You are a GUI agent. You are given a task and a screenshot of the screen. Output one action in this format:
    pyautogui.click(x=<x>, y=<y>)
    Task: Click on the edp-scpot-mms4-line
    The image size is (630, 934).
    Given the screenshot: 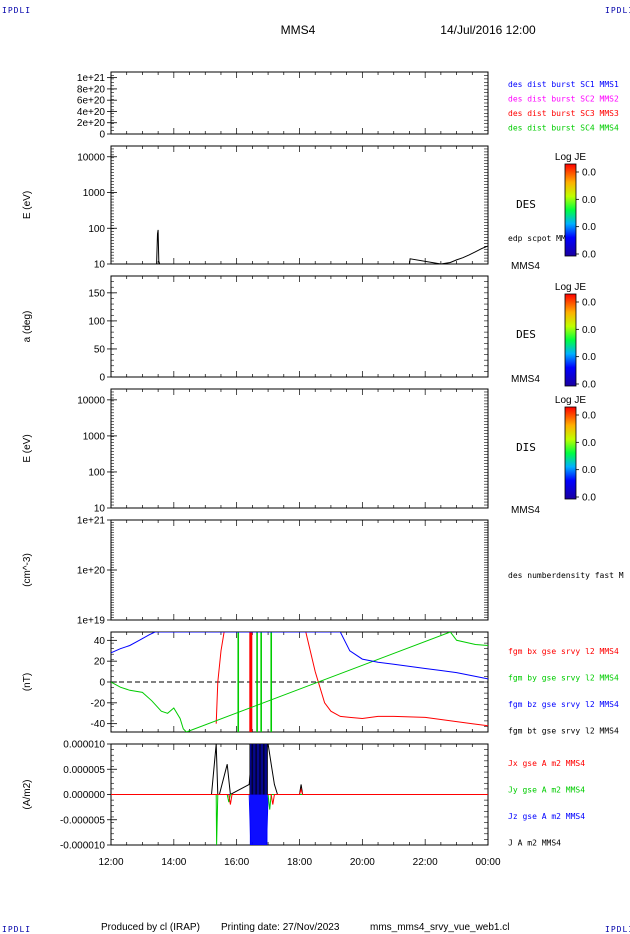 What is the action you would take?
    pyautogui.click(x=322, y=246)
    